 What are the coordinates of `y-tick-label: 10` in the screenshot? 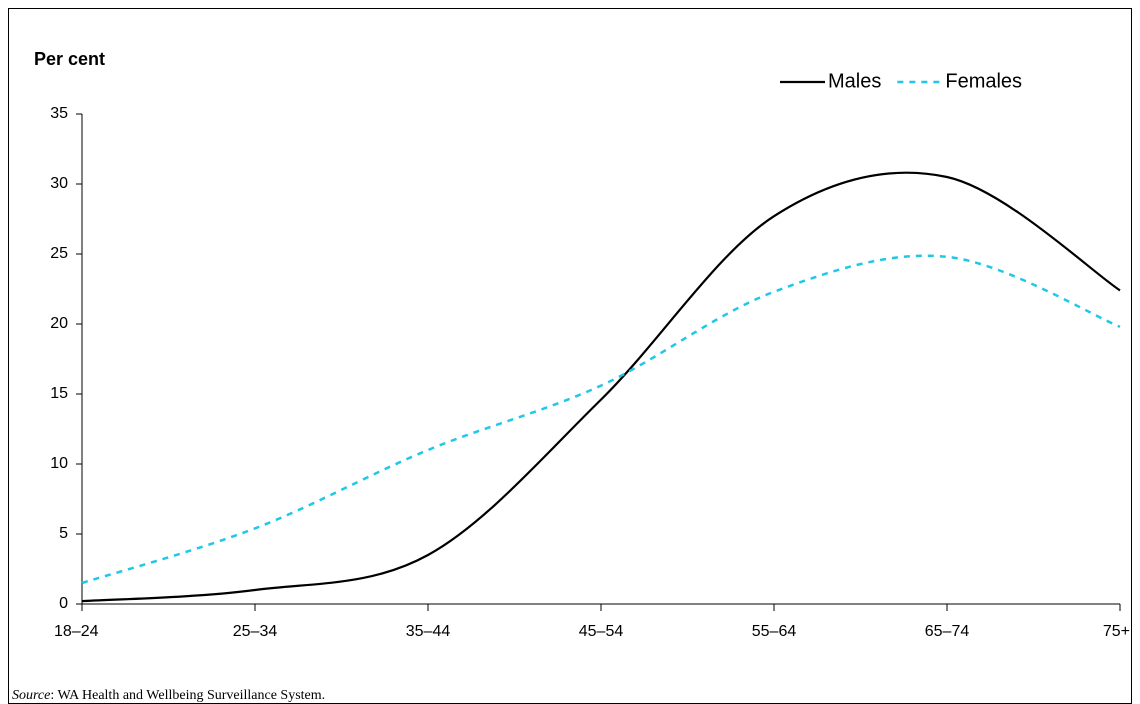 It's located at (59, 463).